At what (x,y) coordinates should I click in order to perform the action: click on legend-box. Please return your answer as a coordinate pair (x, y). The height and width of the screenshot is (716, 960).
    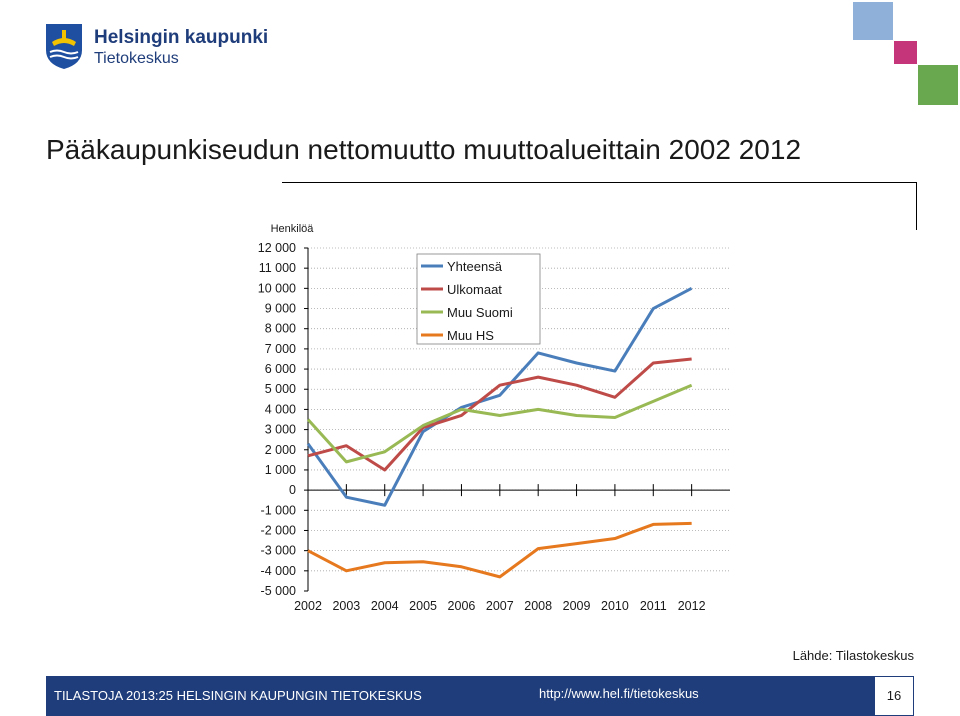
    Looking at the image, I should click on (478, 299).